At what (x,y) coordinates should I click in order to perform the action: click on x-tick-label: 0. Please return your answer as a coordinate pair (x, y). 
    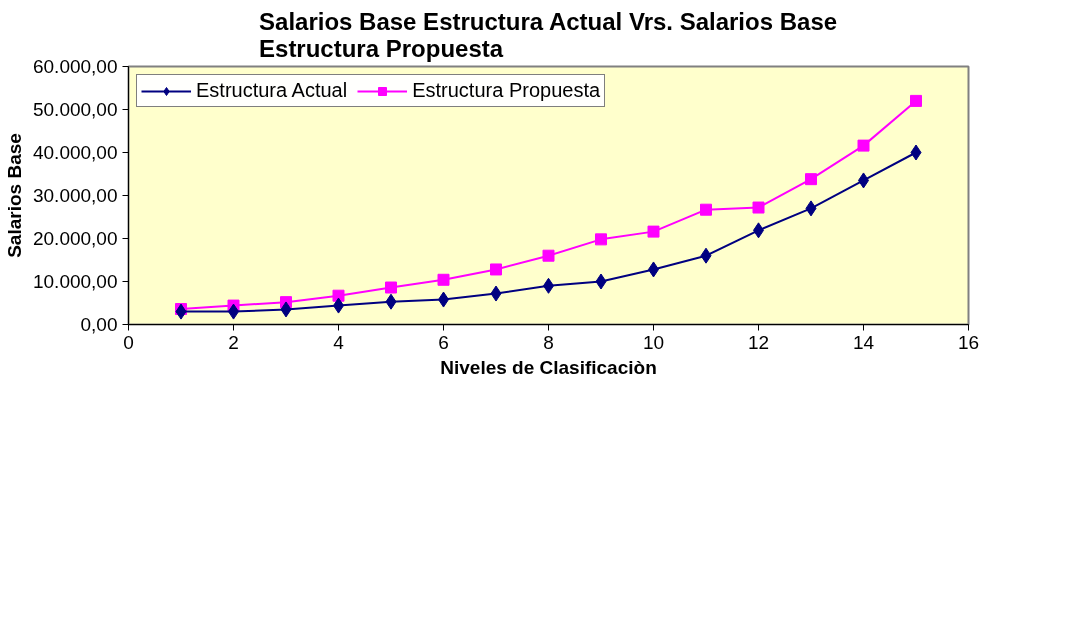
    Looking at the image, I should click on (128, 342).